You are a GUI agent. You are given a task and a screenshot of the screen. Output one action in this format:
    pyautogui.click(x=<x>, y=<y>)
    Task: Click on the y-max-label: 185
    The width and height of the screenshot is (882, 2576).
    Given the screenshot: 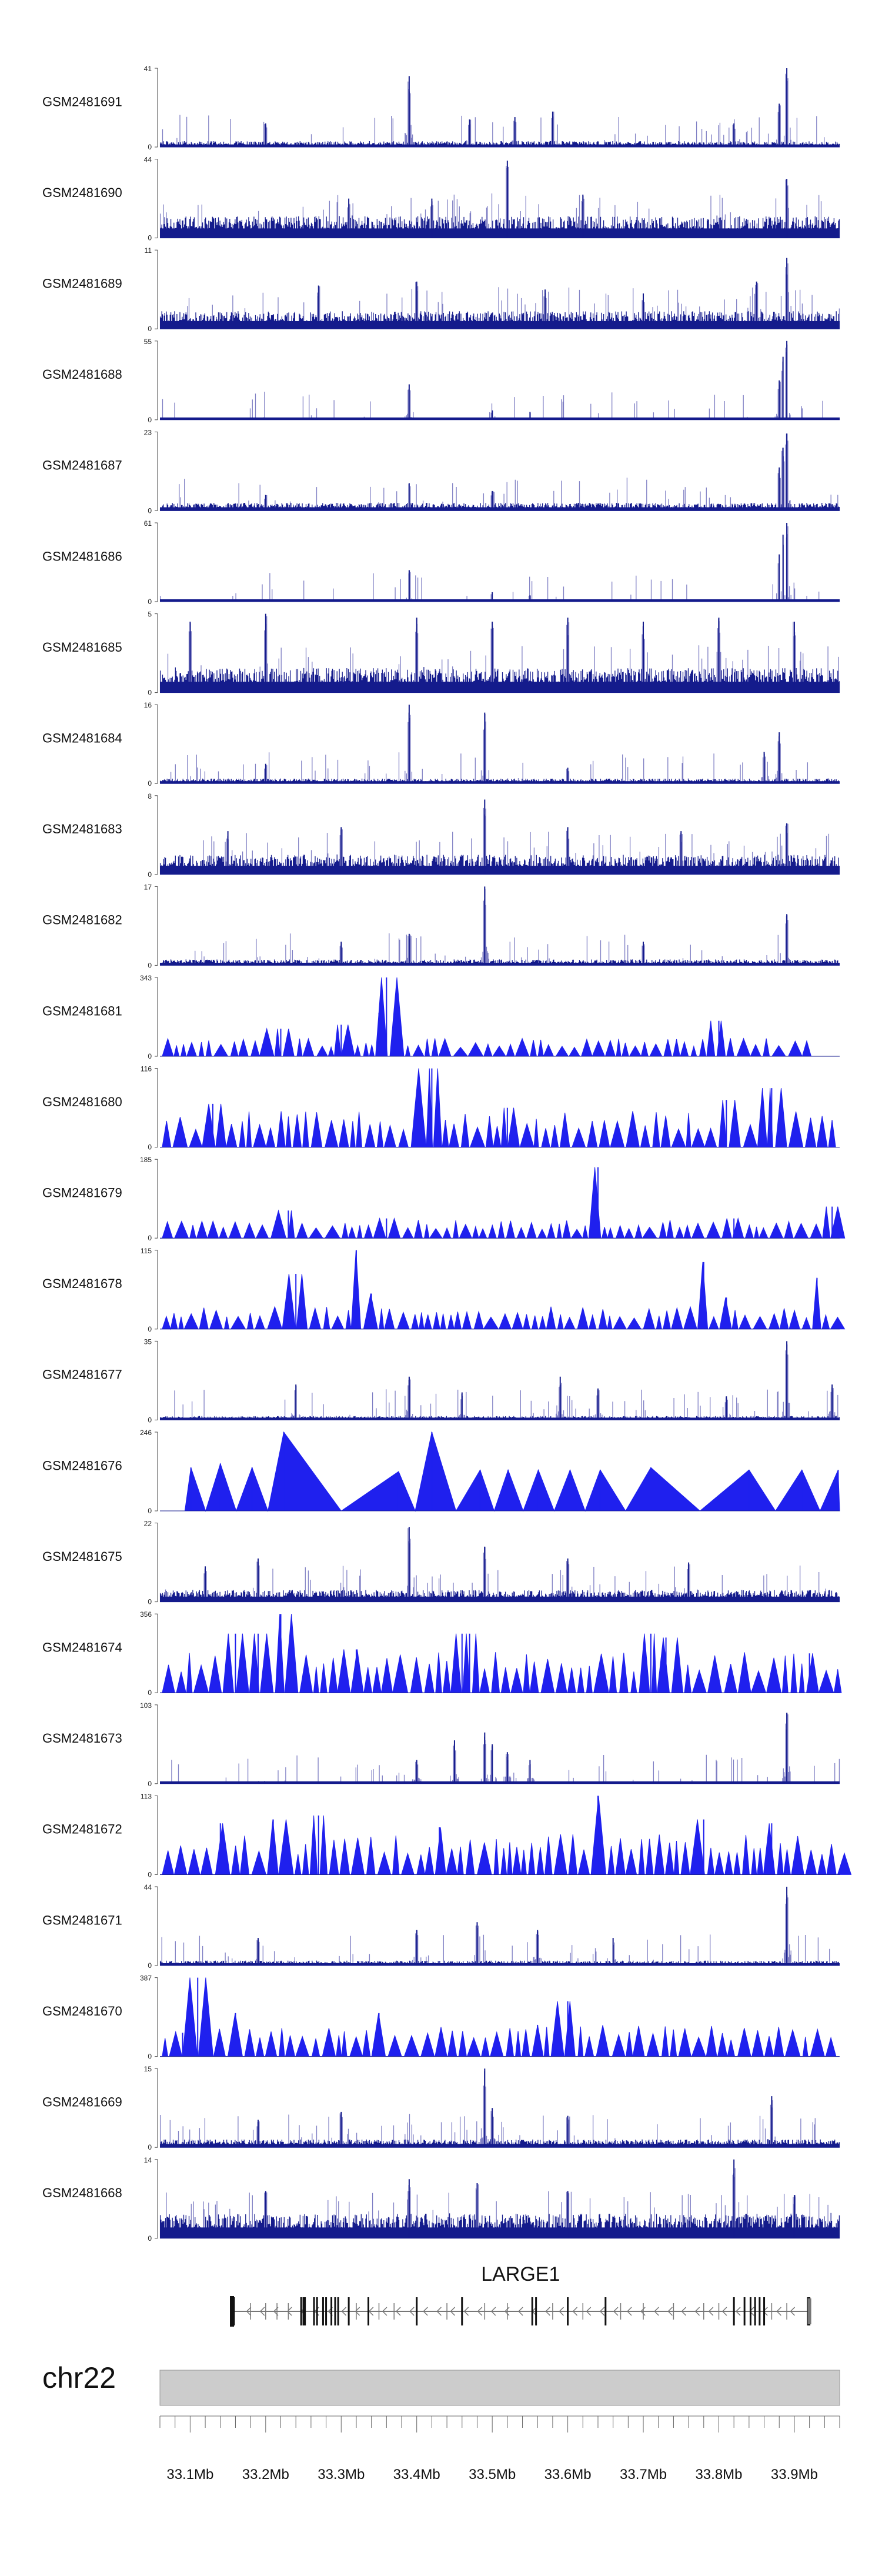 What is the action you would take?
    pyautogui.click(x=146, y=1160)
    